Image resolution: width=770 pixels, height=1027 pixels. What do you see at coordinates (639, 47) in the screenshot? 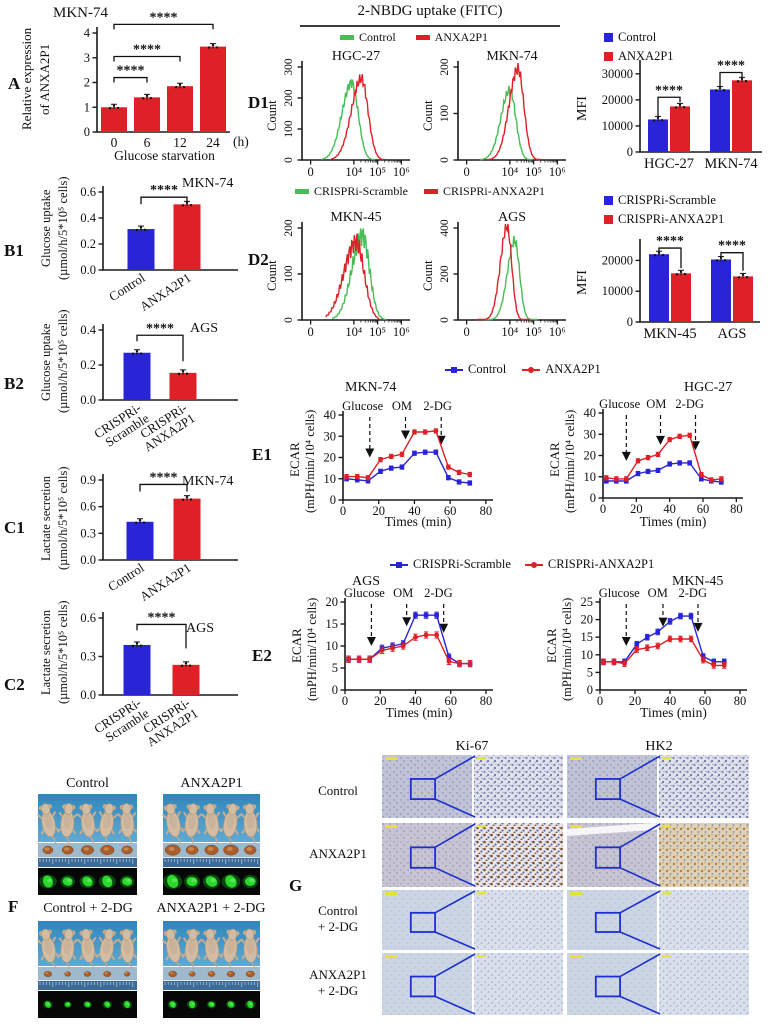
I see `legend-mfi1: Control ANXA2P1` at bounding box center [639, 47].